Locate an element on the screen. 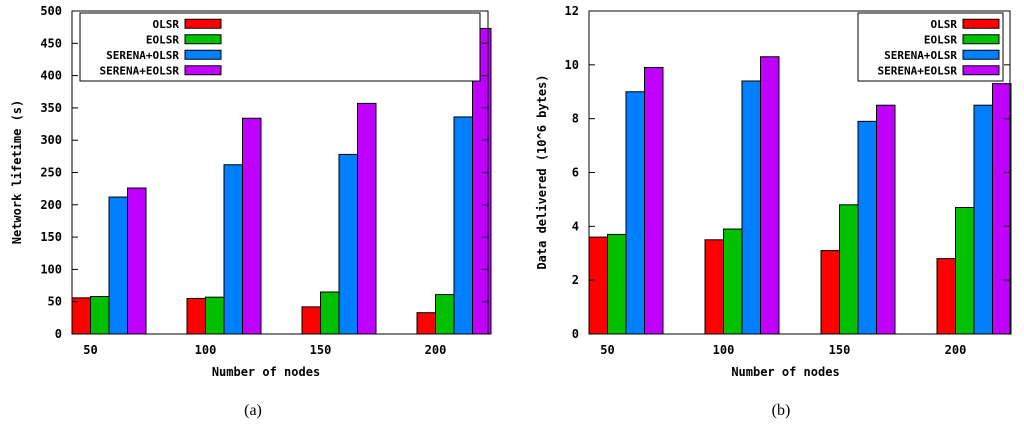 This screenshot has height=425, width=1024. caption-b: (b) is located at coordinates (781, 410).